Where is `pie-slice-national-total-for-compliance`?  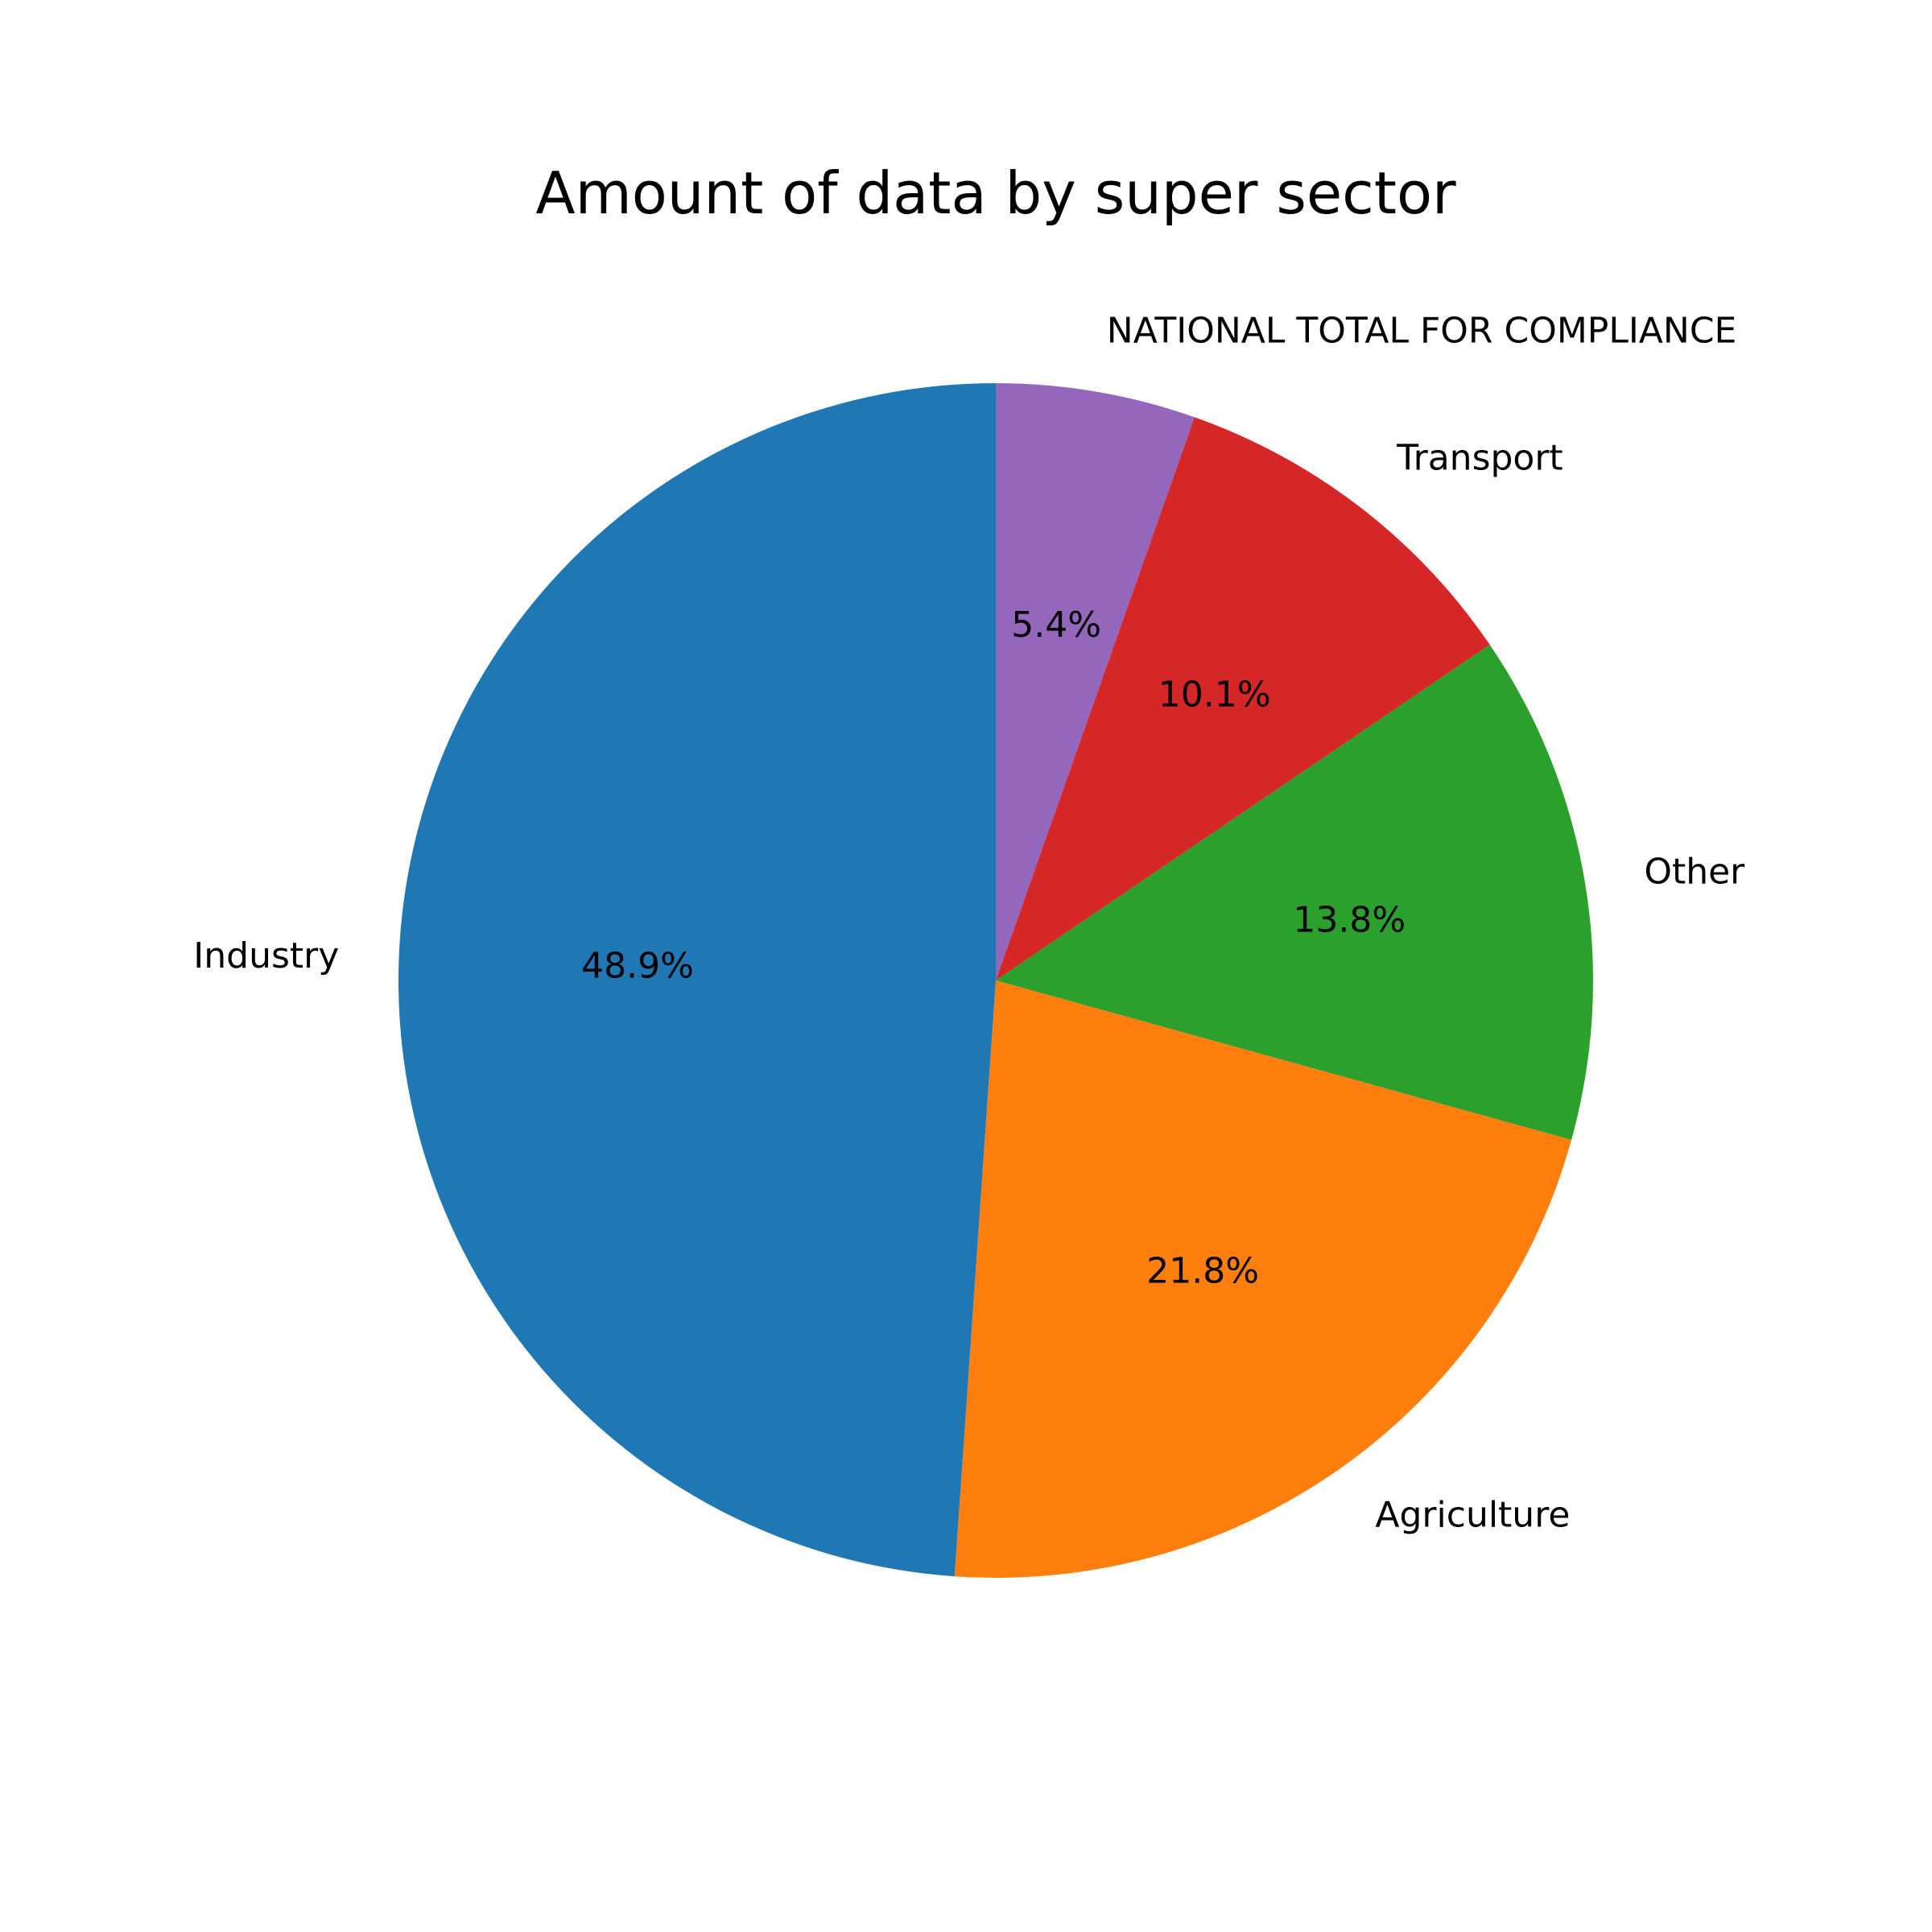 pie-slice-national-total-for-compliance is located at coordinates (1095, 681).